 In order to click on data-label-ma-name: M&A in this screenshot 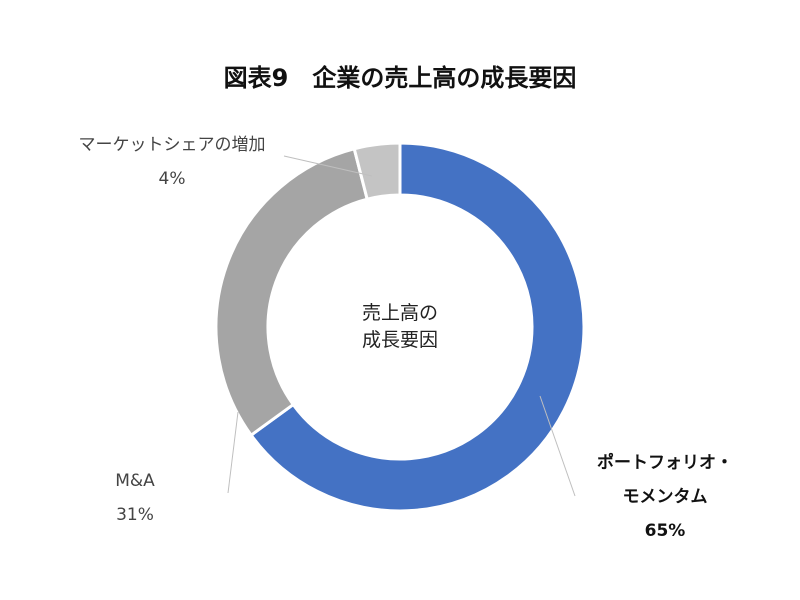, I will do `click(135, 481)`.